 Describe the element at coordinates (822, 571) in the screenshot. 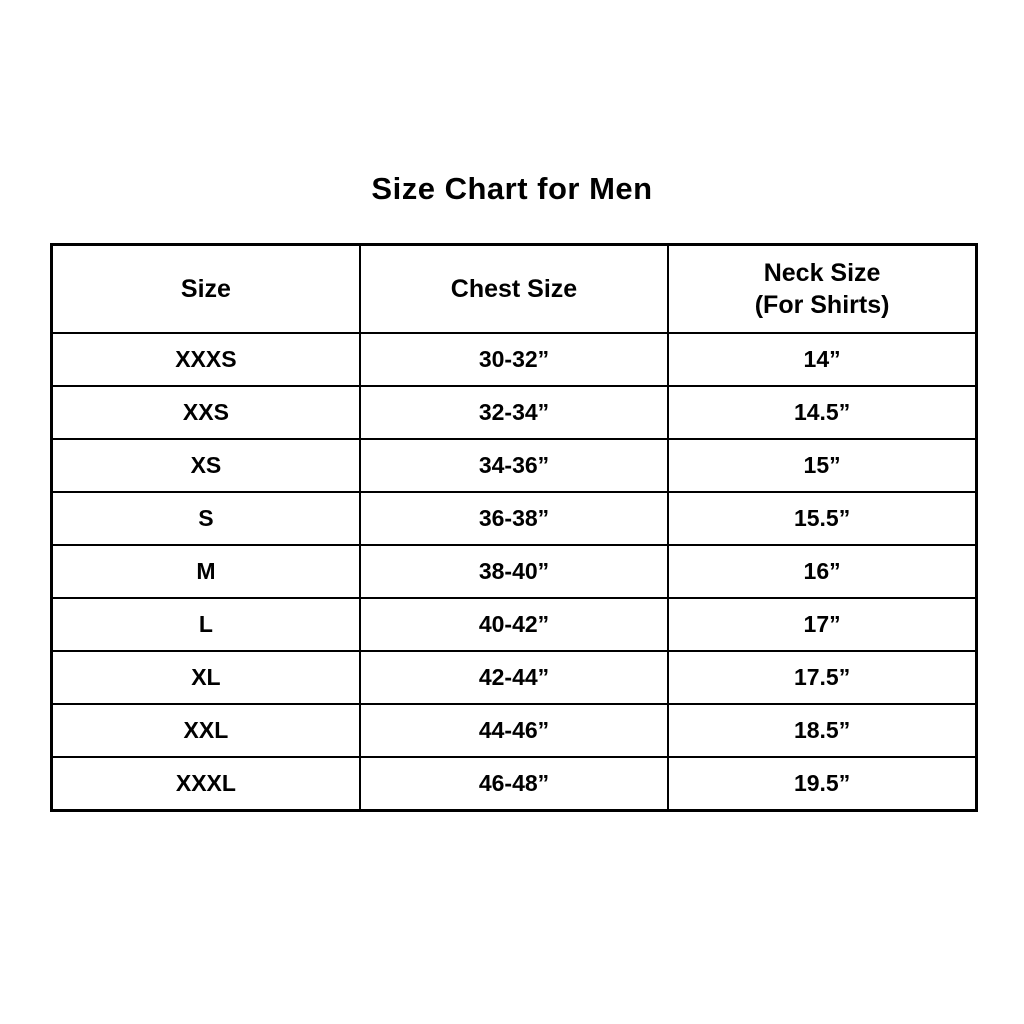

I see `cell-neck-size: 16”` at that location.